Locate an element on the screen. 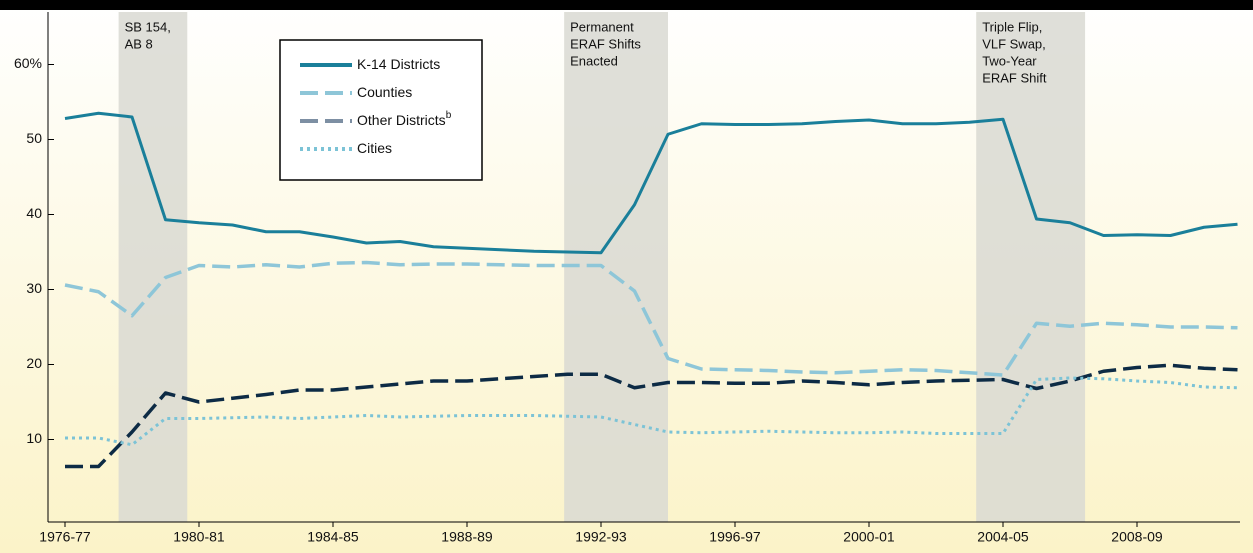 The width and height of the screenshot is (1253, 553). x-tick-label: 2008-09 is located at coordinates (1137, 537).